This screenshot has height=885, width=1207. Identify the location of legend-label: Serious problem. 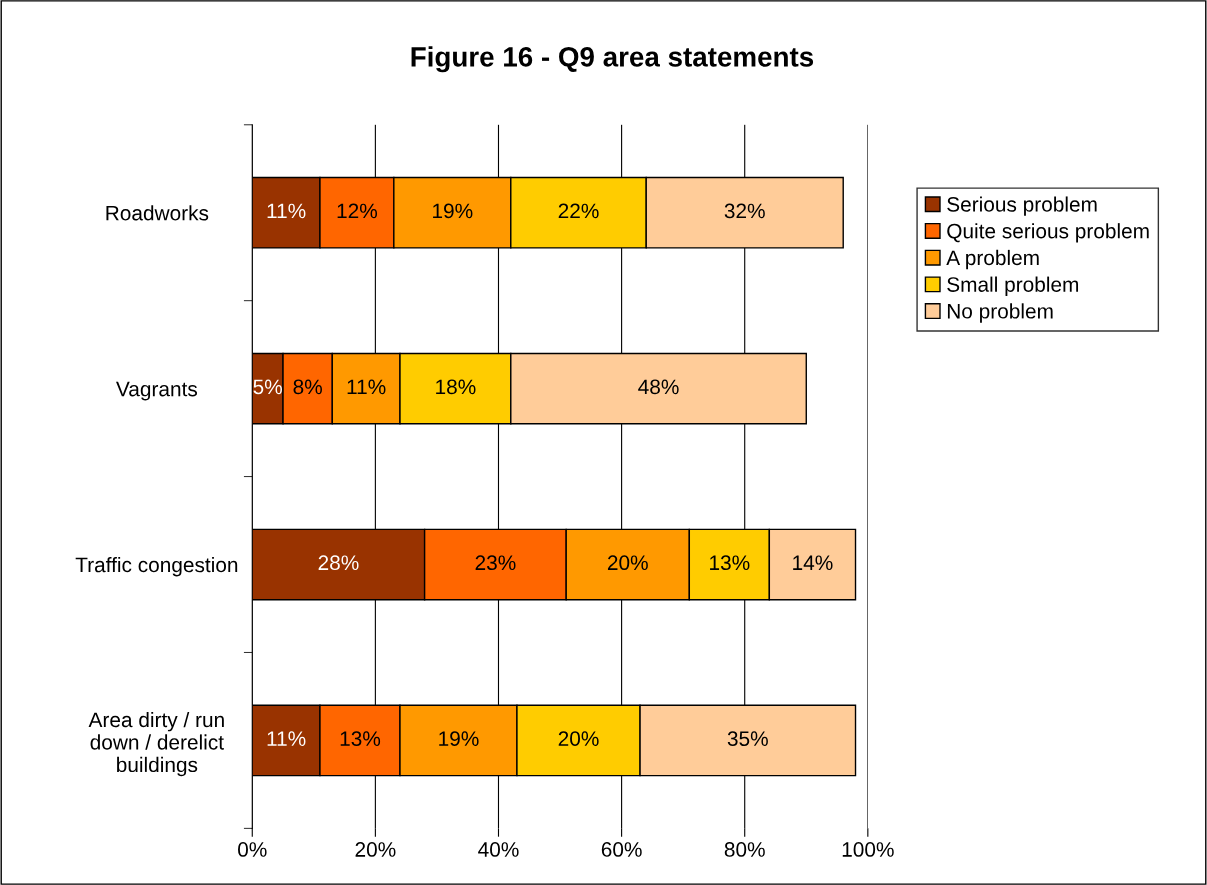
(1022, 206).